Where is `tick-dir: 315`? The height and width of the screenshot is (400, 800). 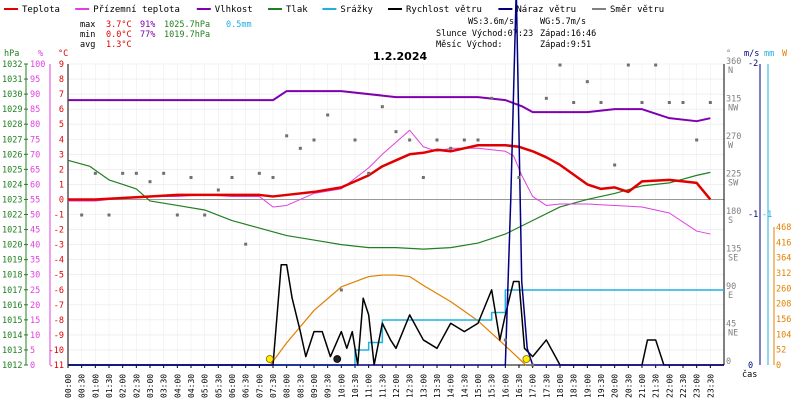 tick-dir: 315 is located at coordinates (733, 100).